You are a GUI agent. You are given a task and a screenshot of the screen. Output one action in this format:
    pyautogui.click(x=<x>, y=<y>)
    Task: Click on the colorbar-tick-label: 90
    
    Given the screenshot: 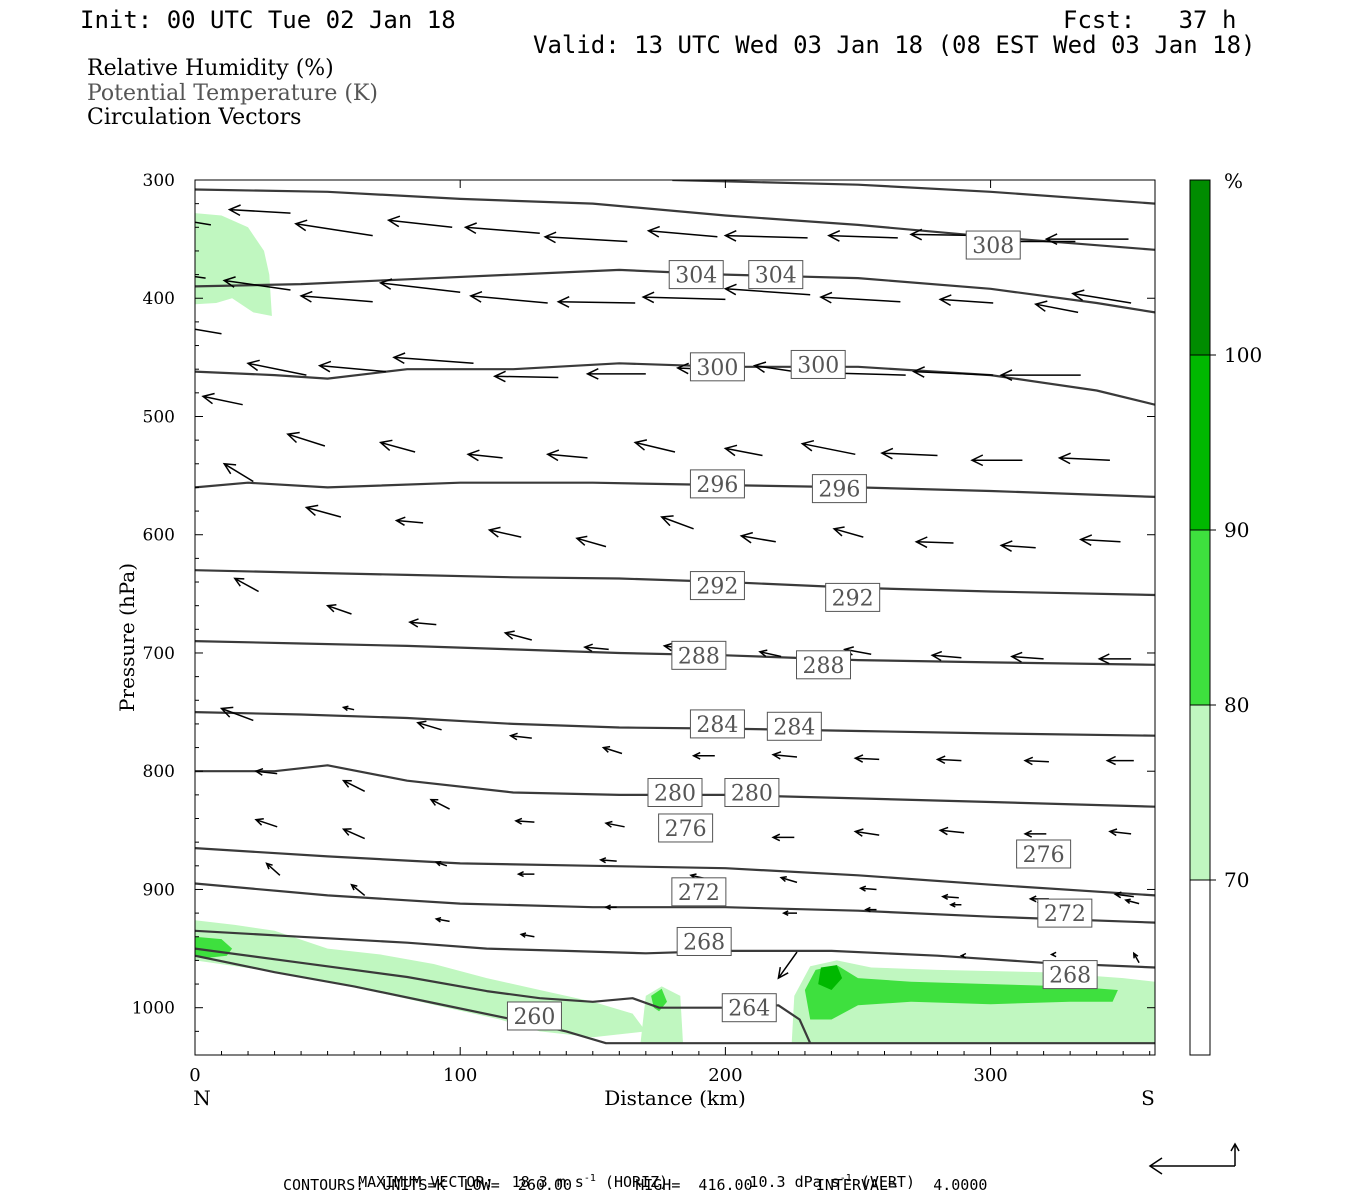 What is the action you would take?
    pyautogui.click(x=1236, y=530)
    